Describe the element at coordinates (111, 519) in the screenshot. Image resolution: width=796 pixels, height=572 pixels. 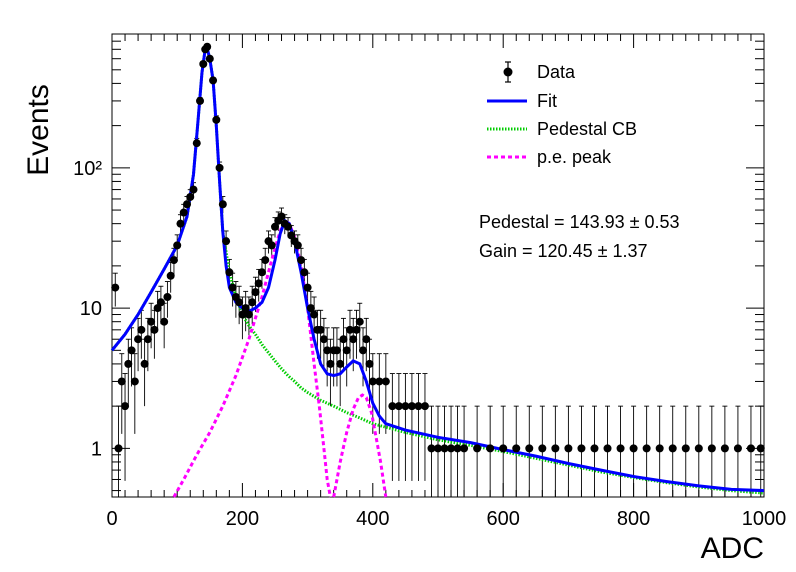
I see `x-tick-label: 0` at that location.